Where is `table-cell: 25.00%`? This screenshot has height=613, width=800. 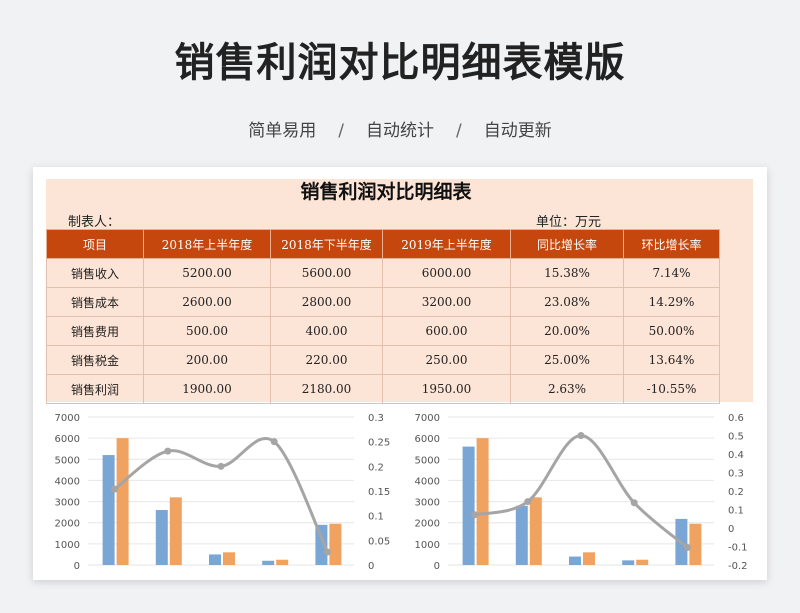 table-cell: 25.00% is located at coordinates (567, 360).